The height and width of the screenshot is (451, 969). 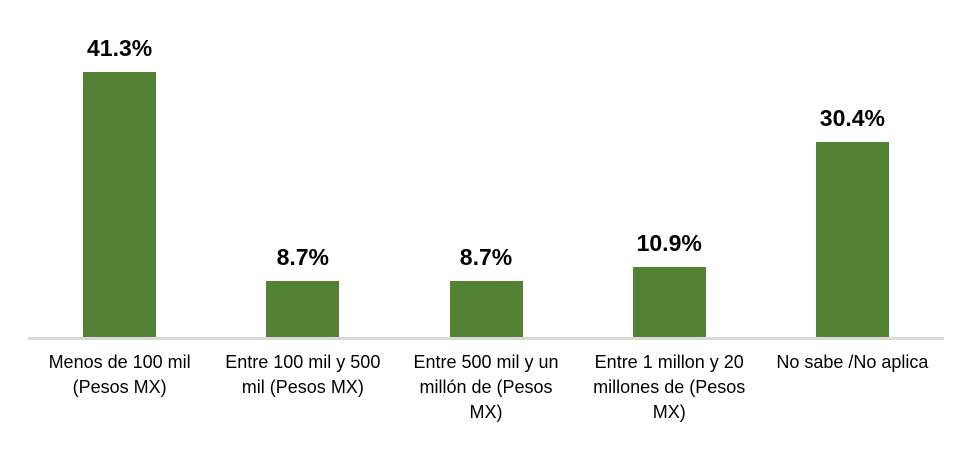 What do you see at coordinates (669, 243) in the screenshot?
I see `data-label: 10.9%` at bounding box center [669, 243].